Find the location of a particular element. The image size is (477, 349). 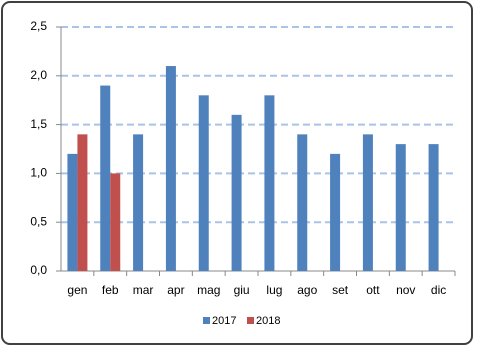

x-tick-label: mag is located at coordinates (208, 290).